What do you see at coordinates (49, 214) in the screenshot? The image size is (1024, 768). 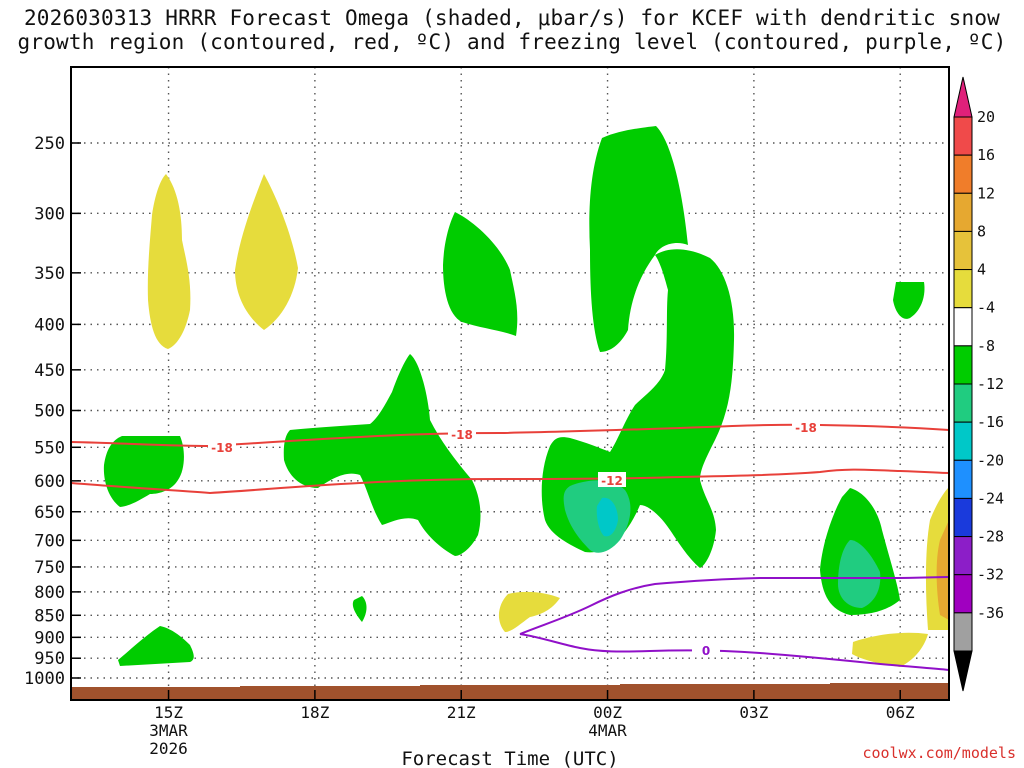 I see `y-tick-label: 300` at bounding box center [49, 214].